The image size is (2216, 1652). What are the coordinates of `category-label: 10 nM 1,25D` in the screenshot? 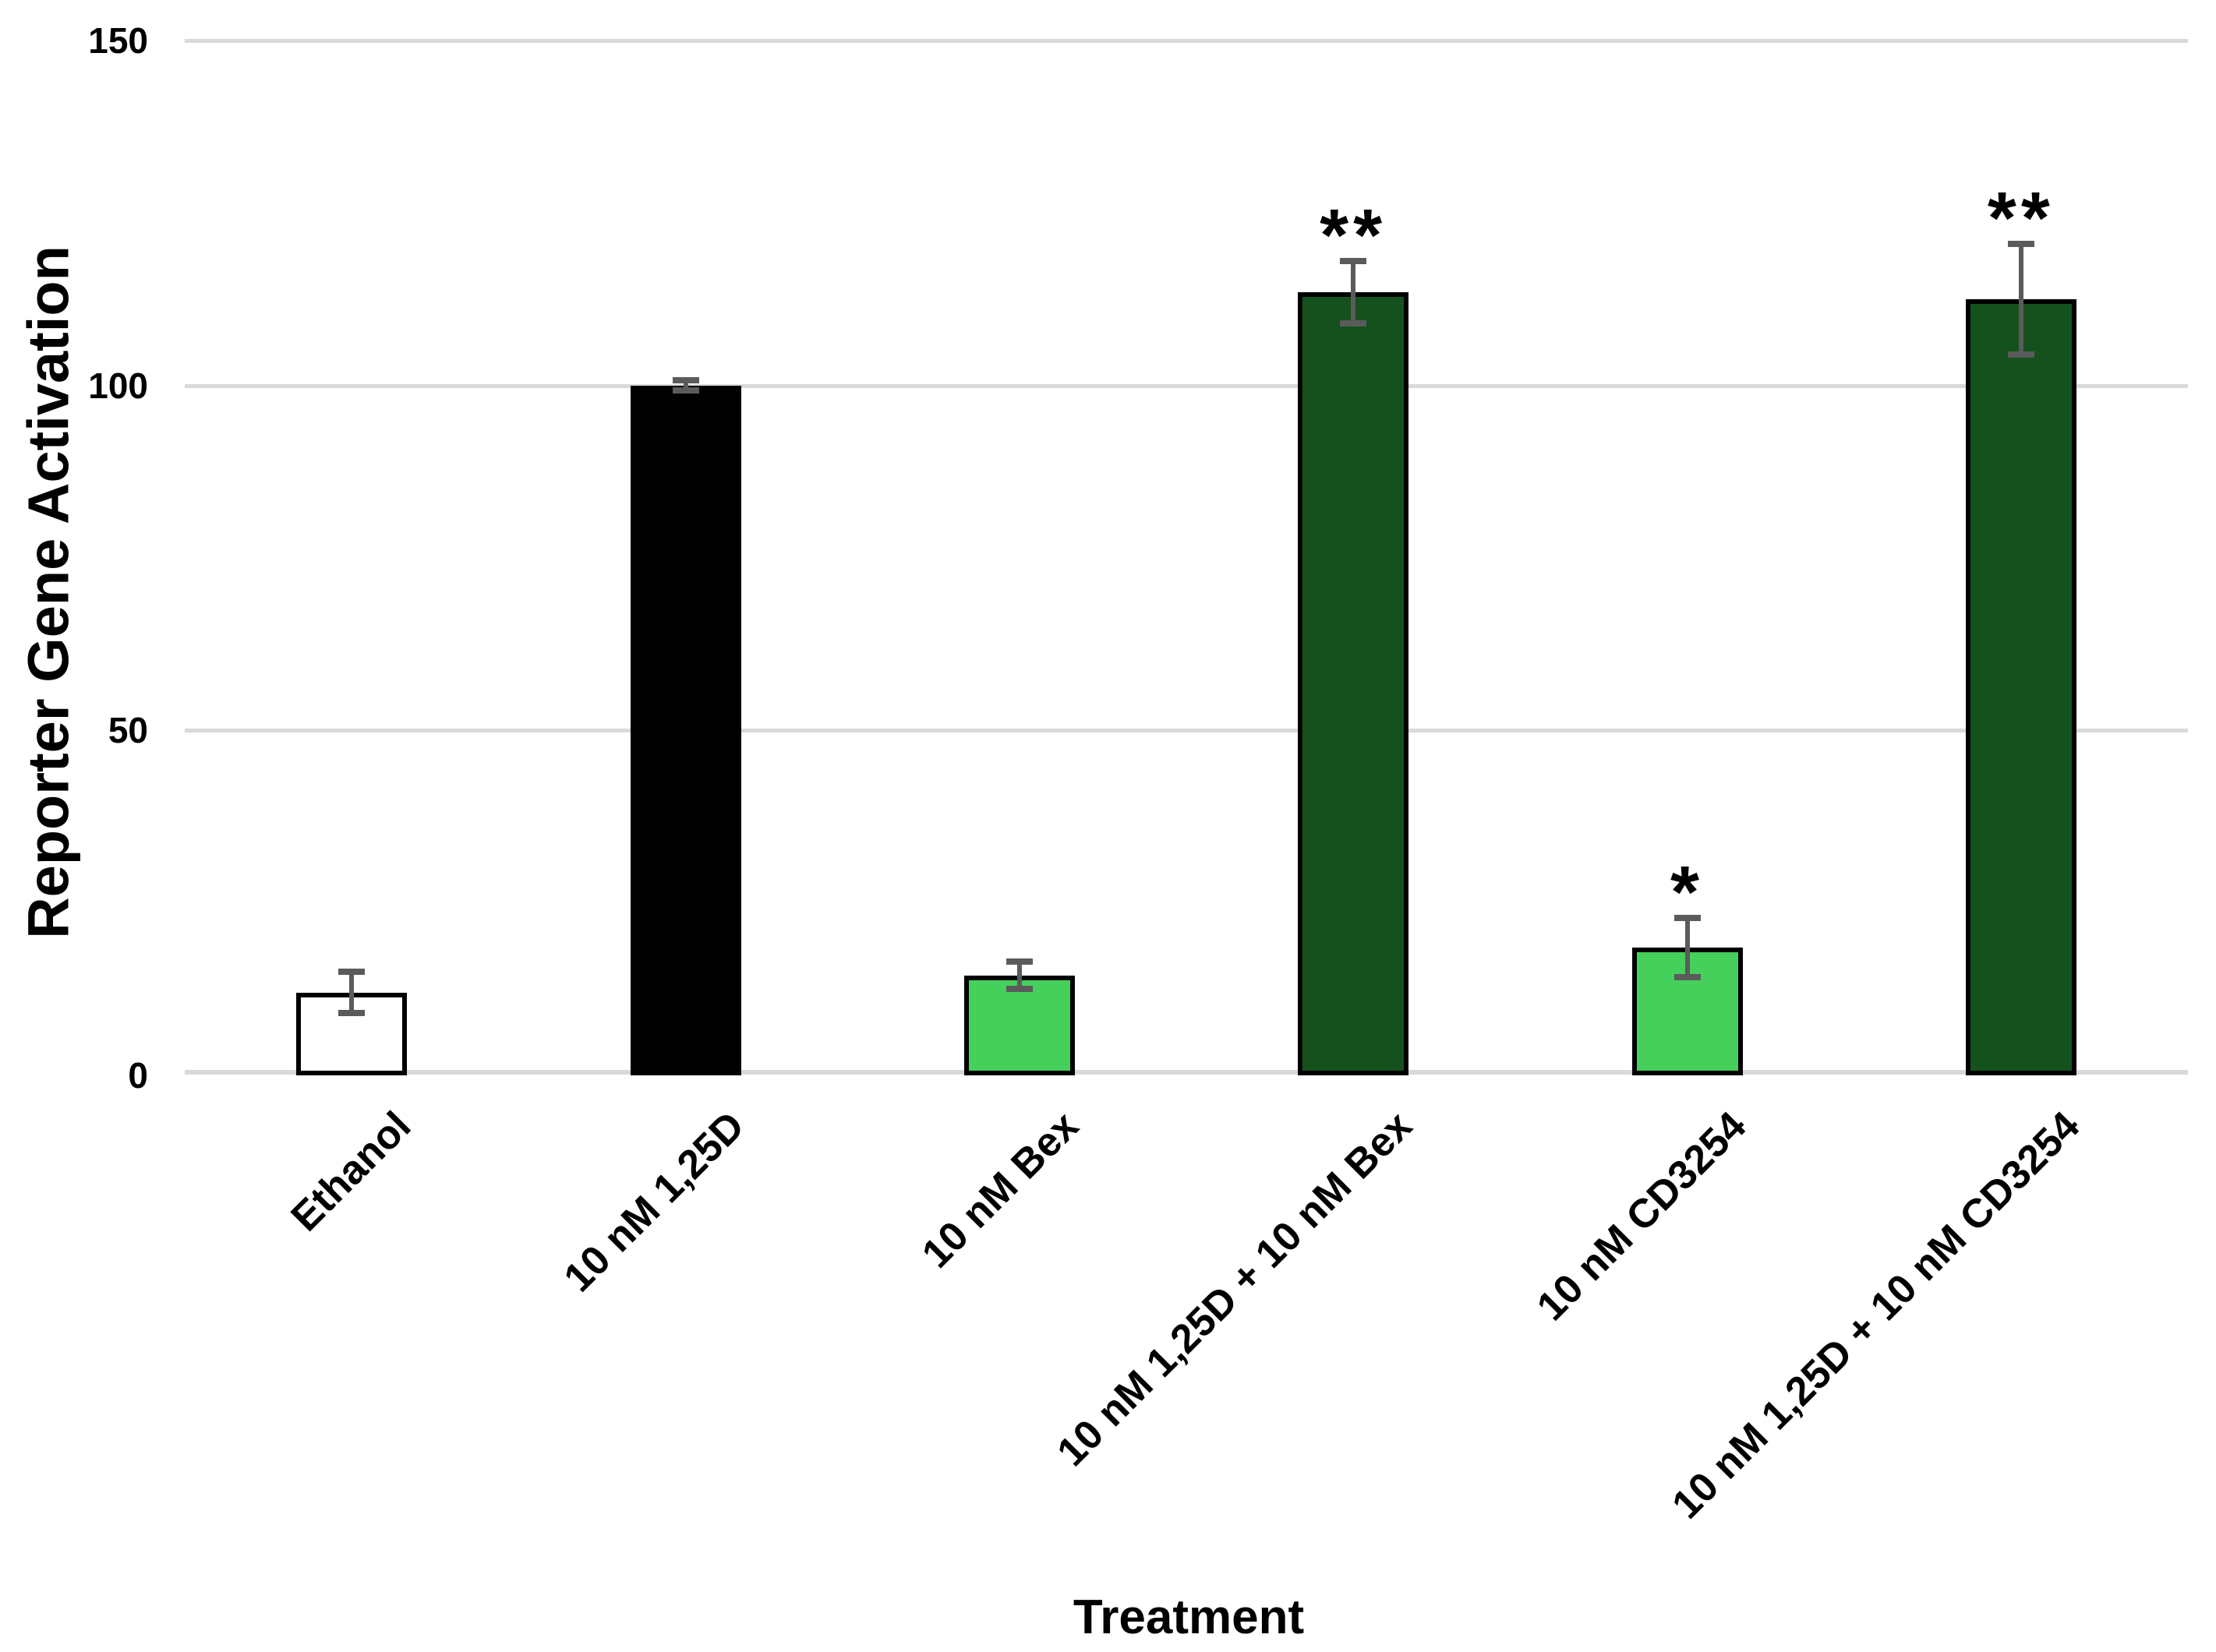 It's located at (654, 1202).